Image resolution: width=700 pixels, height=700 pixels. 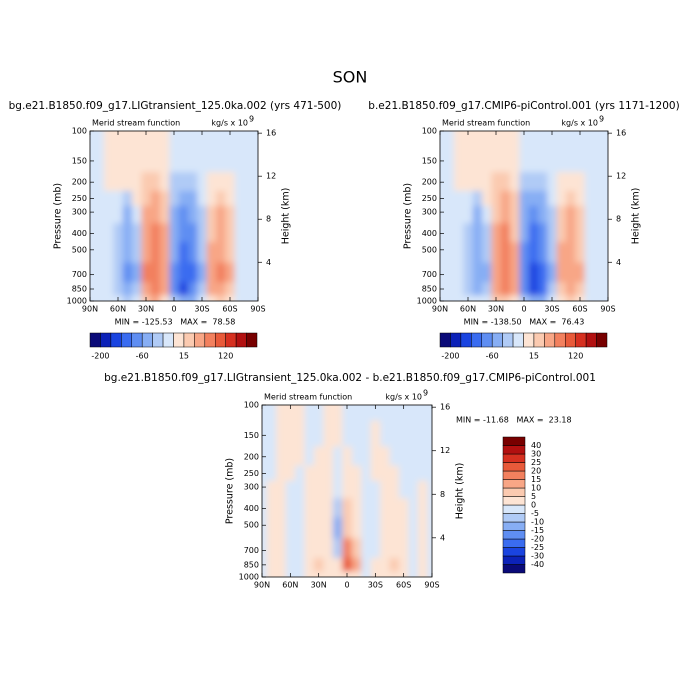 What do you see at coordinates (537, 556) in the screenshot?
I see `colorbar-label: -30` at bounding box center [537, 556].